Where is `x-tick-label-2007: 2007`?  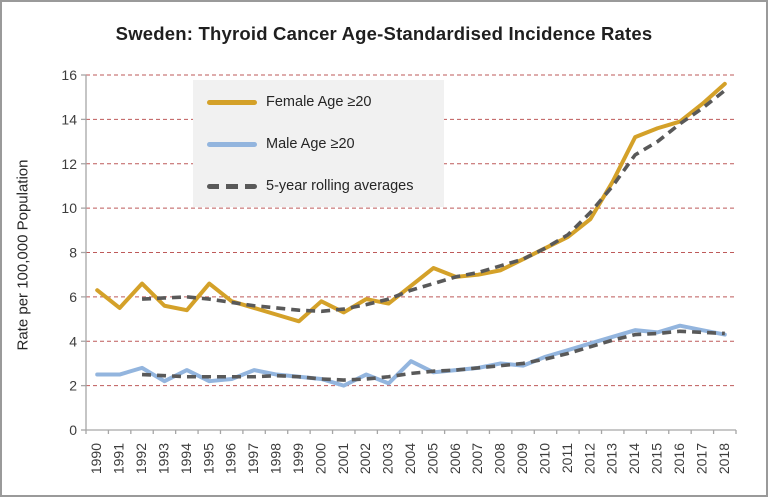
x-tick-label-2007: 2007 is located at coordinates (477, 458).